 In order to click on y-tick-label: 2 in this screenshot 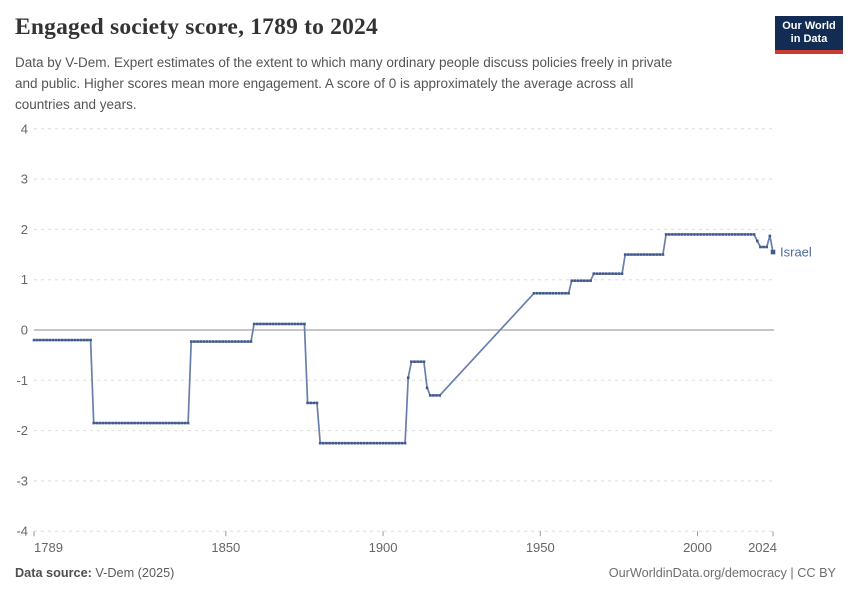, I will do `click(24, 229)`.